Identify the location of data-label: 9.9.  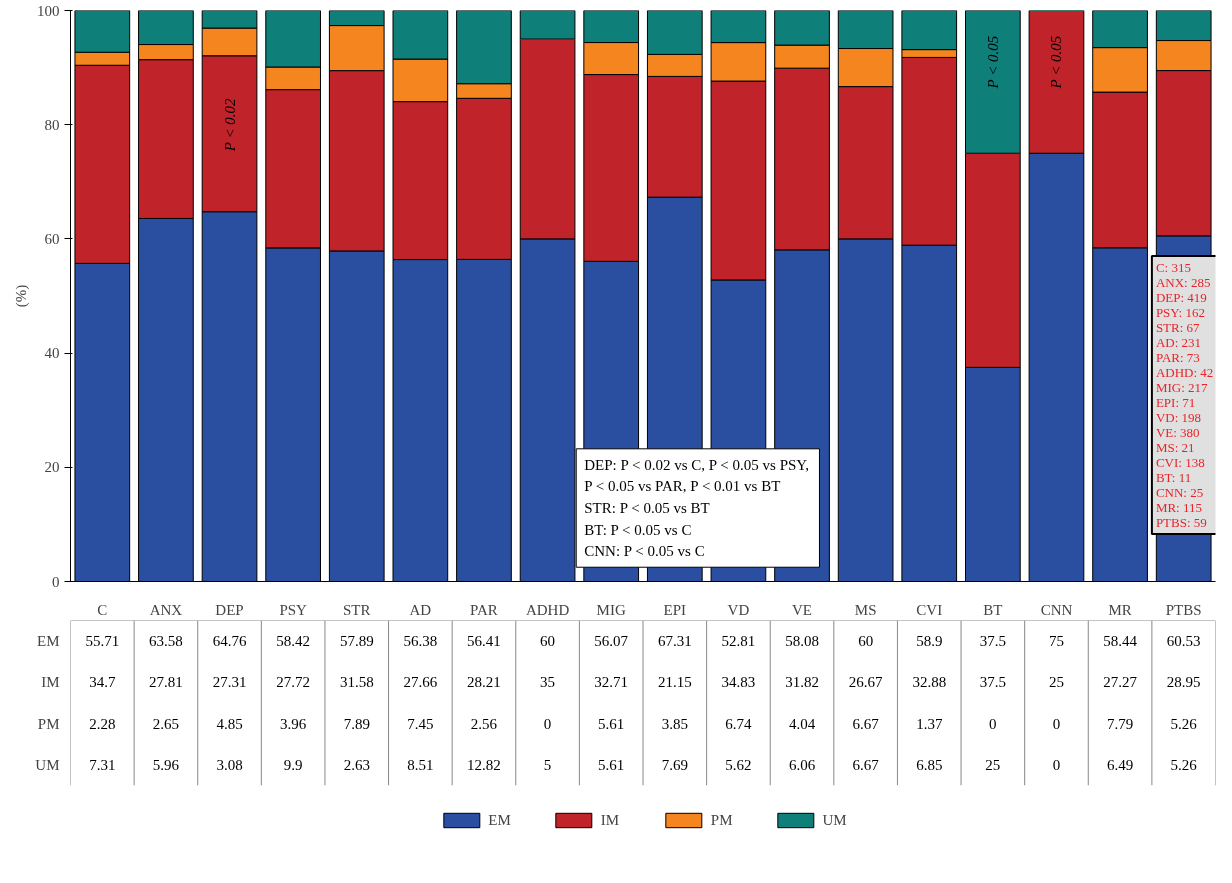
(293, 764).